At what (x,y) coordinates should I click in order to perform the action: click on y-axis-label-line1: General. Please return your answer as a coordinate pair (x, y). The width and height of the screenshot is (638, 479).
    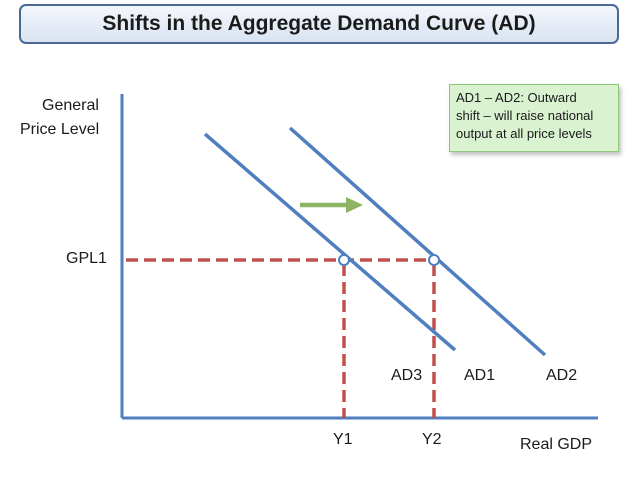
    Looking at the image, I should click on (70, 105).